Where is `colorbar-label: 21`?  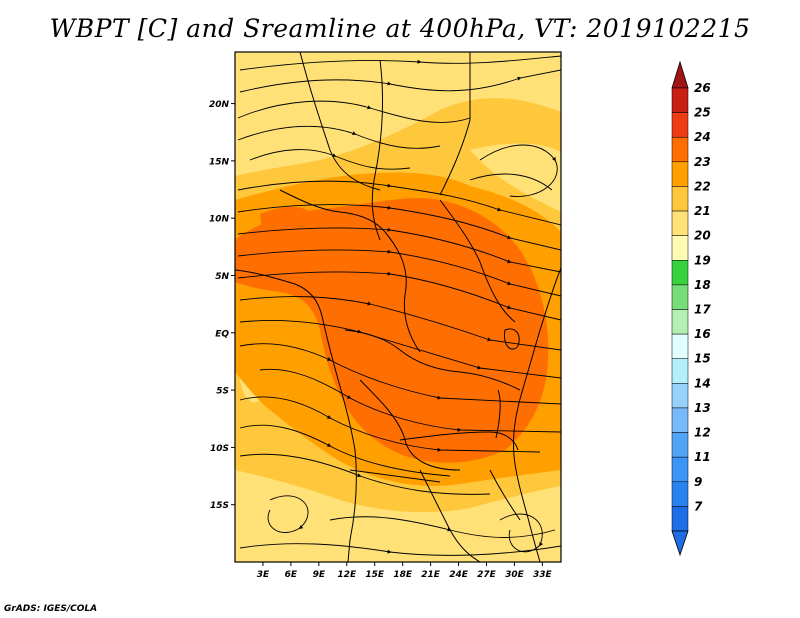 colorbar-label: 21 is located at coordinates (702, 211).